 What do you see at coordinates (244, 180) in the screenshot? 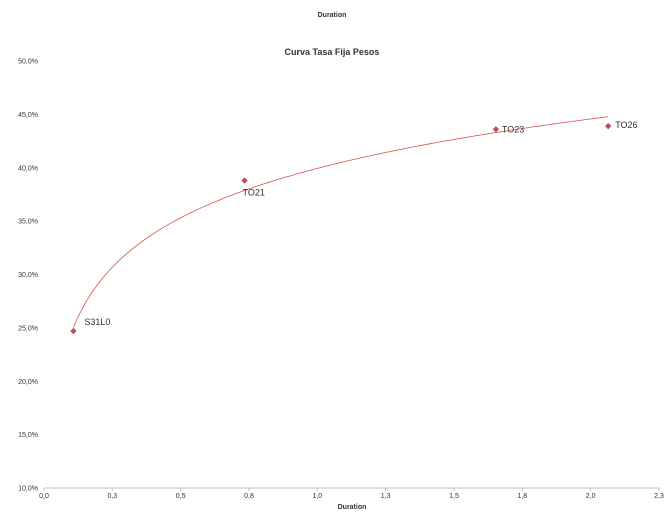
I see `data-point-to21` at bounding box center [244, 180].